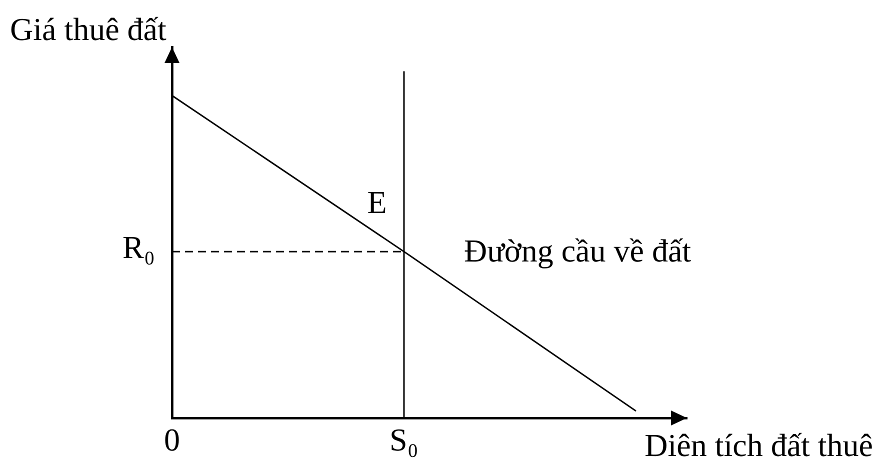 The height and width of the screenshot is (462, 875). What do you see at coordinates (404, 440) in the screenshot?
I see `x-tick-label: S₀` at bounding box center [404, 440].